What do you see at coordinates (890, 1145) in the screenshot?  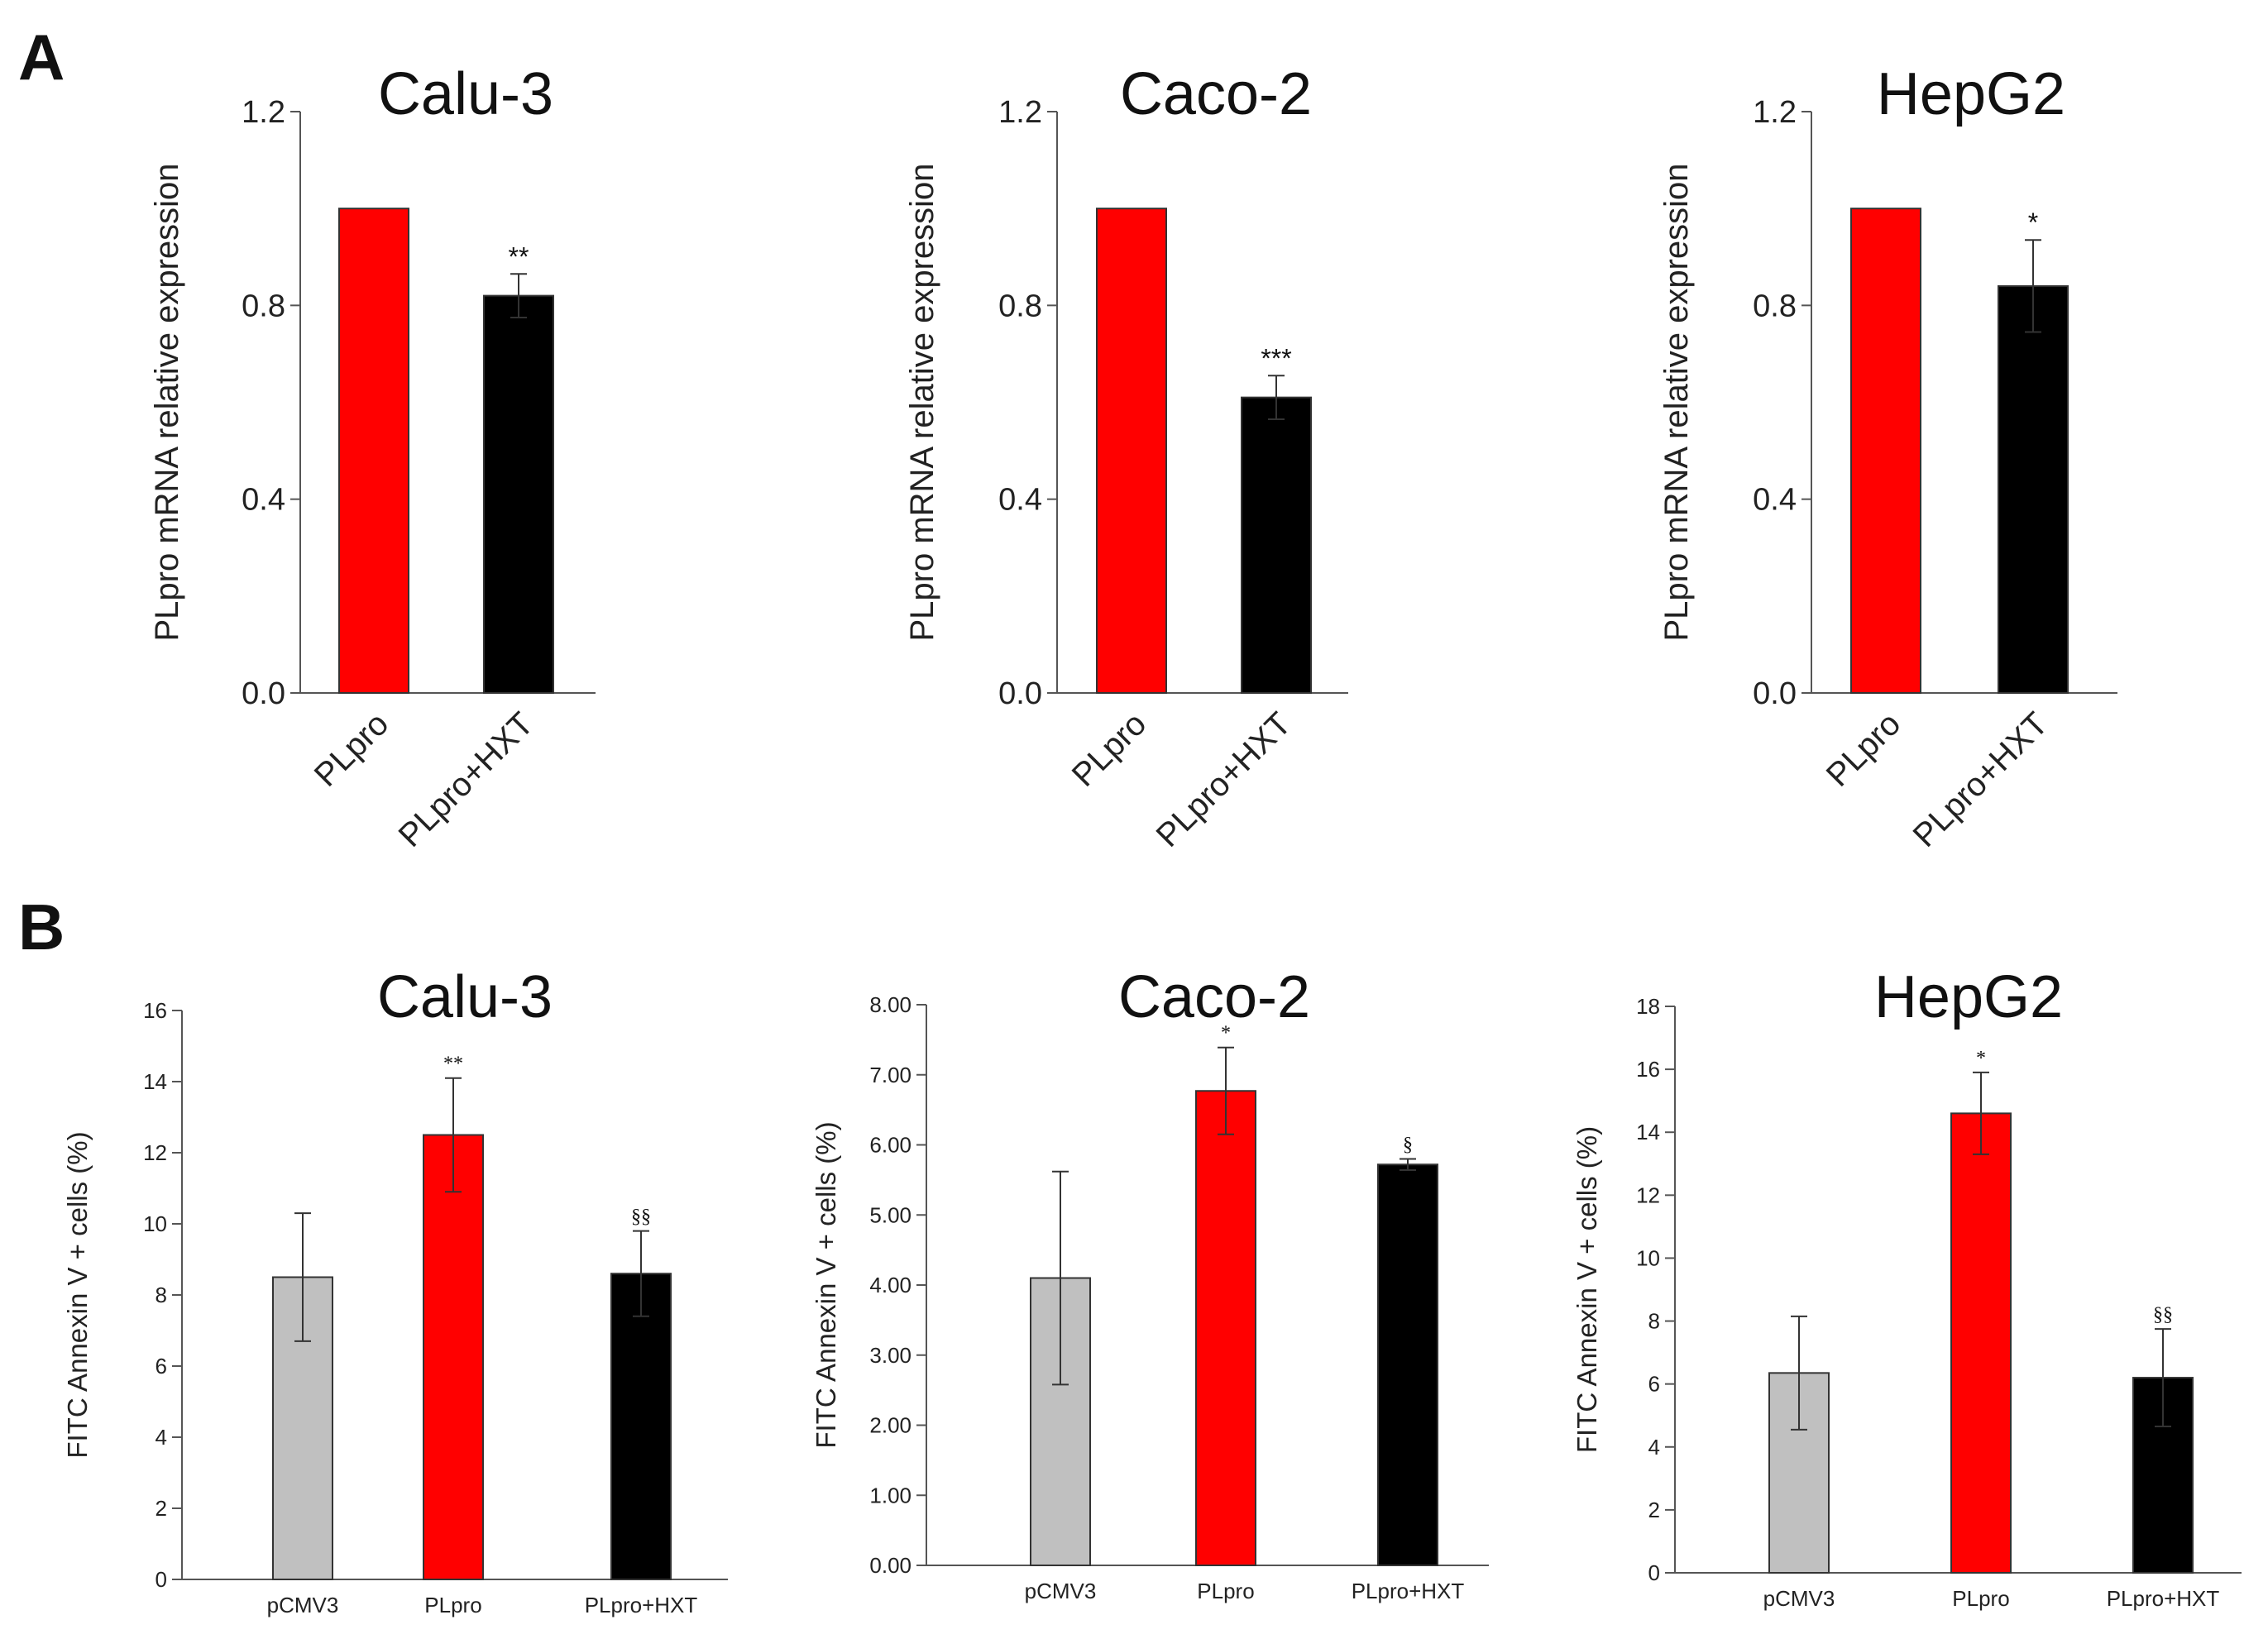 I see `y-tick-label: 6.00` at bounding box center [890, 1145].